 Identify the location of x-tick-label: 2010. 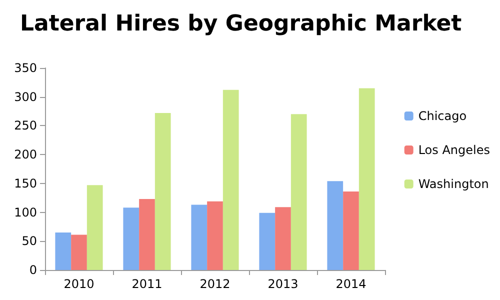
(79, 284).